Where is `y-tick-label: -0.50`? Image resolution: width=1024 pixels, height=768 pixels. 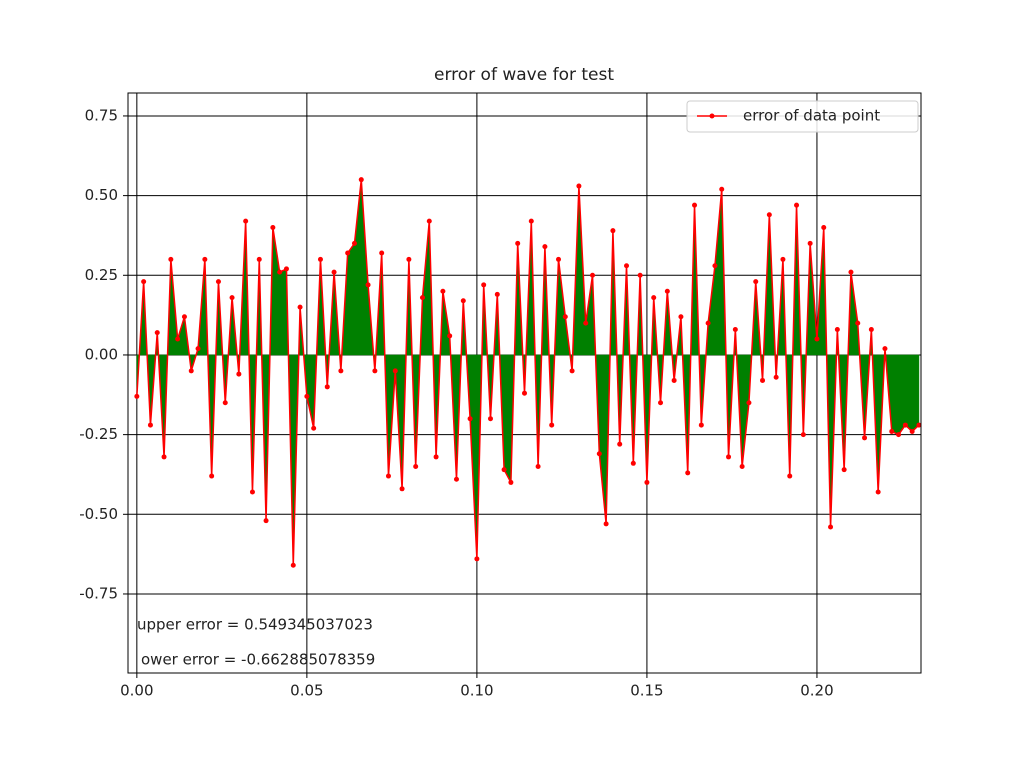
y-tick-label: -0.50 is located at coordinates (98, 514).